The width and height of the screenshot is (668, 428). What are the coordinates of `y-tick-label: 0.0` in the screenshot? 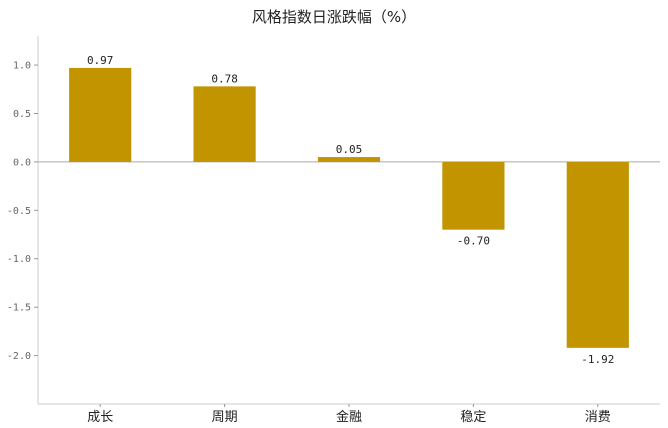 It's located at (22, 162).